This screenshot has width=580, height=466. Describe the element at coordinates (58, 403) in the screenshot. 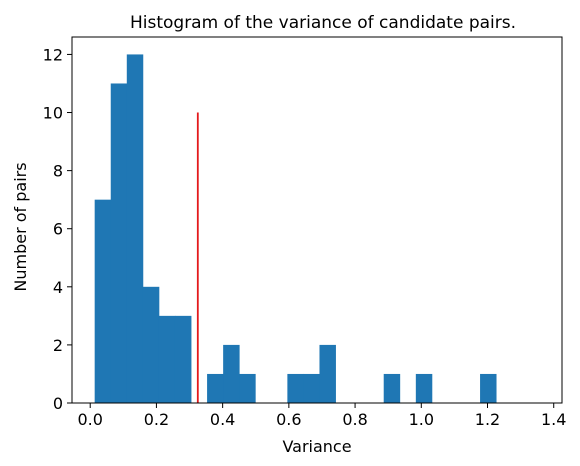

I see `y-tick-label: 0` at that location.